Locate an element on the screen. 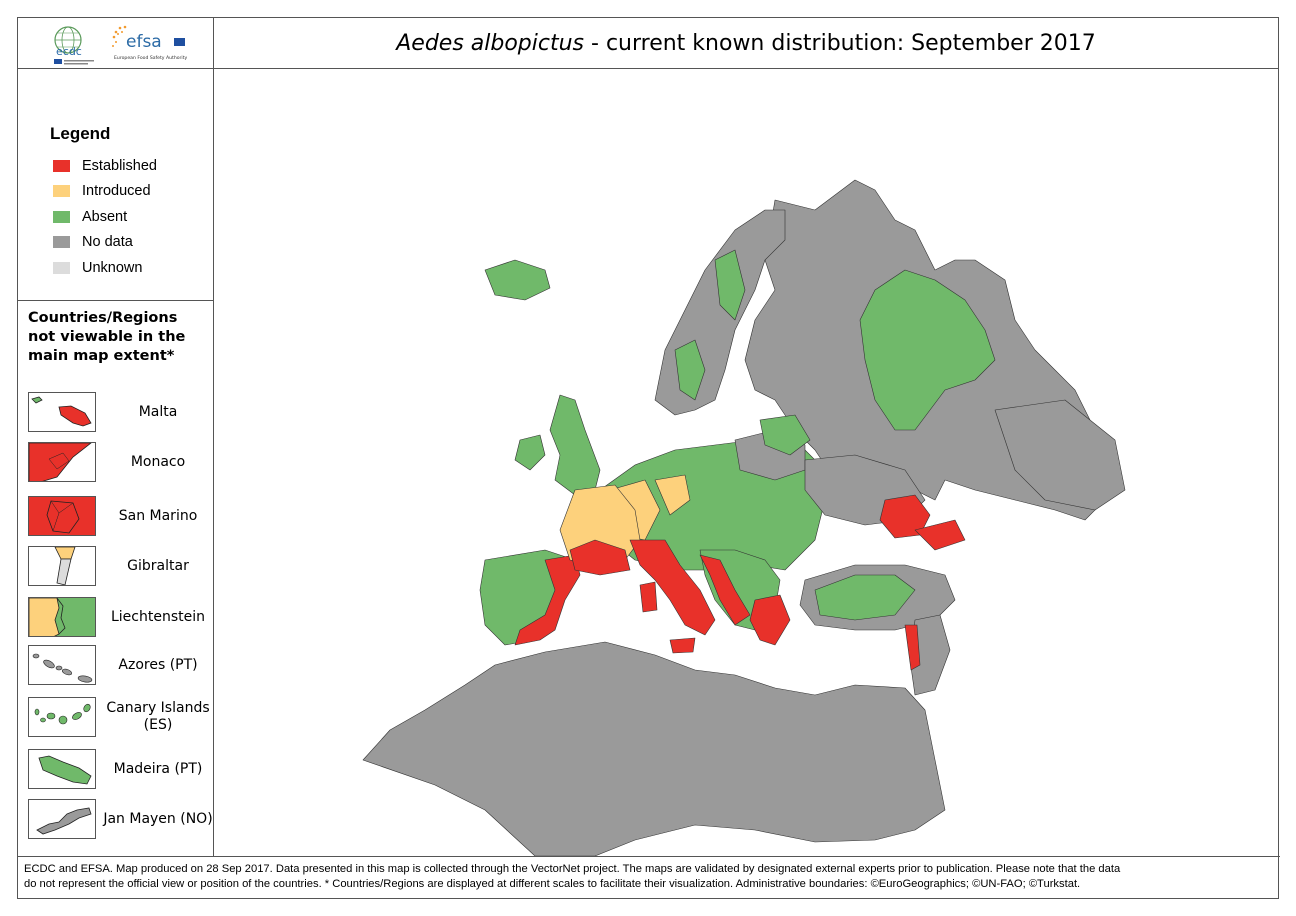 Image resolution: width=1296 pixels, height=916 pixels. efsa-logo-text: efsa is located at coordinates (144, 42).